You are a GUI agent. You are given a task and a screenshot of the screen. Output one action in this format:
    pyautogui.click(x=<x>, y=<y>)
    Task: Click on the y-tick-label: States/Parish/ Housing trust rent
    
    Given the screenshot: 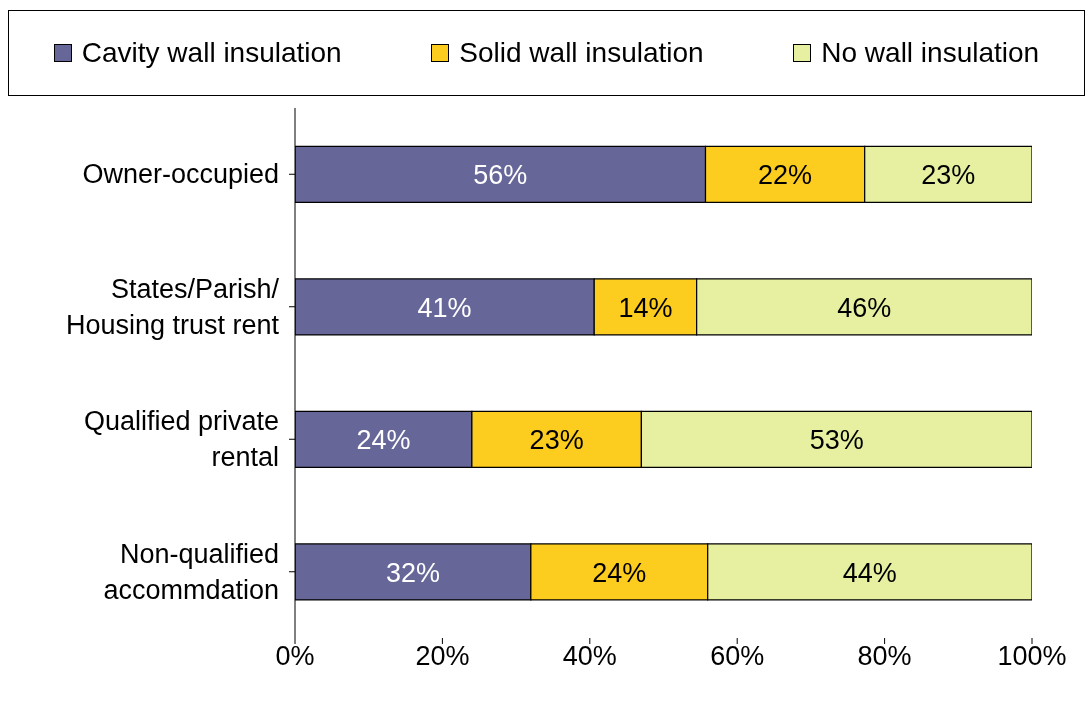 What is the action you would take?
    pyautogui.click(x=172, y=306)
    